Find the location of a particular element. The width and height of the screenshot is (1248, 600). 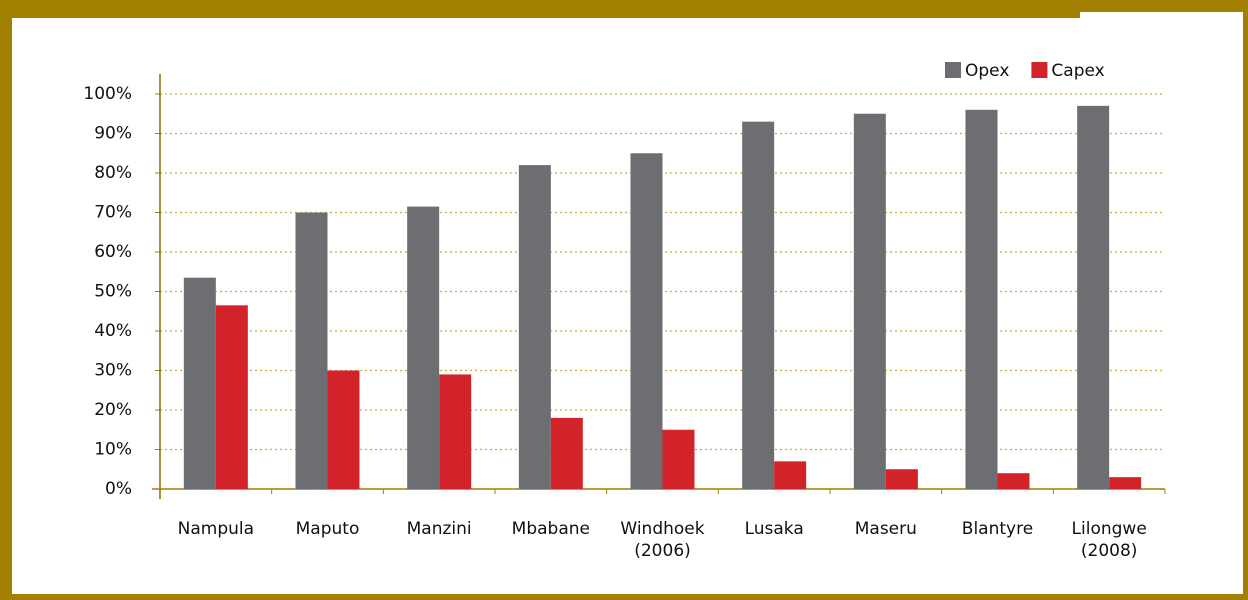

frame-top is located at coordinates (540, 9).